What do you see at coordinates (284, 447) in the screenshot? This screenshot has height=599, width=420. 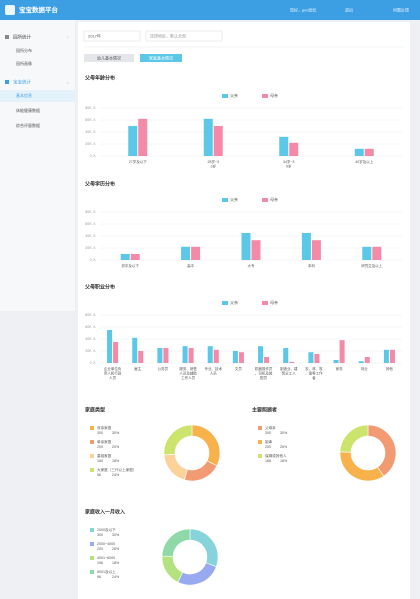 I see `legend-percent: 26%` at bounding box center [284, 447].